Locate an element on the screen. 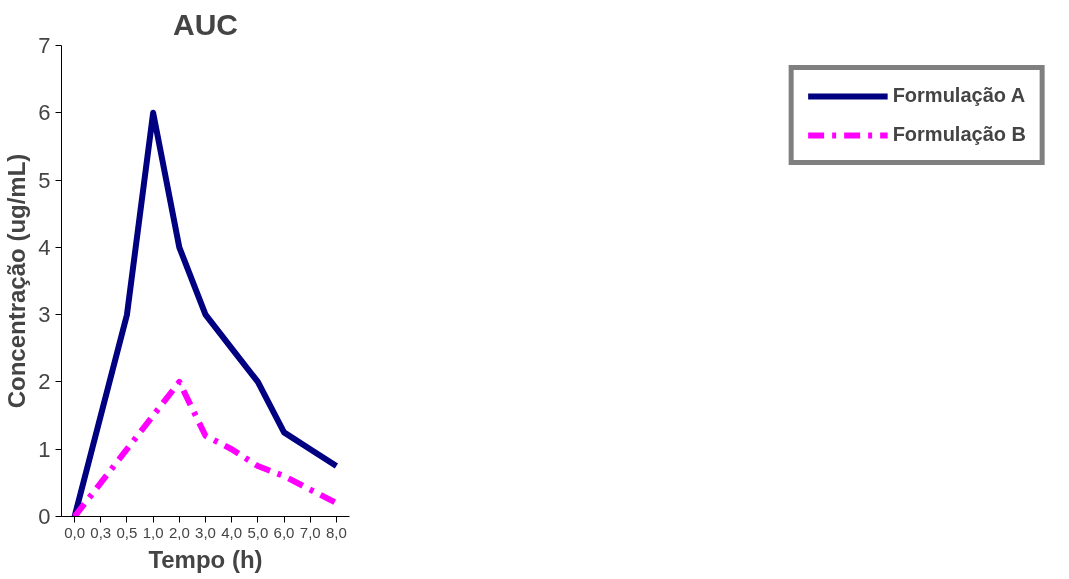 The image size is (1069, 579). x-tick-label: 2,0 is located at coordinates (179, 532).